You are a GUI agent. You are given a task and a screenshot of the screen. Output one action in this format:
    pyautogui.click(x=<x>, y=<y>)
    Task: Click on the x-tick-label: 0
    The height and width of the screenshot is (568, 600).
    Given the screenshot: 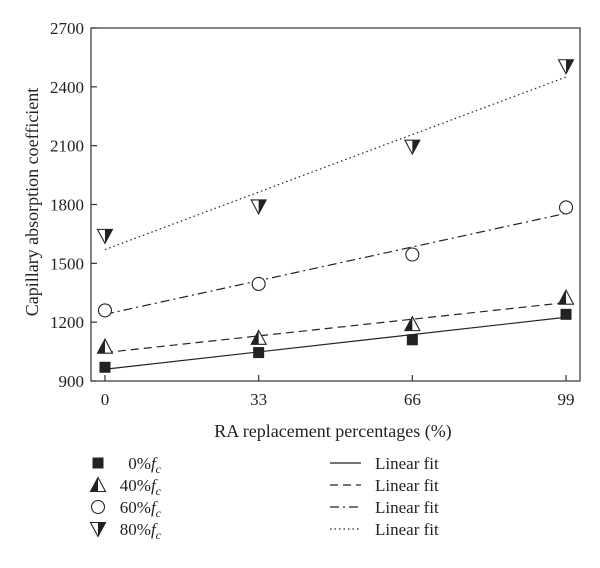 What is the action you would take?
    pyautogui.click(x=105, y=399)
    